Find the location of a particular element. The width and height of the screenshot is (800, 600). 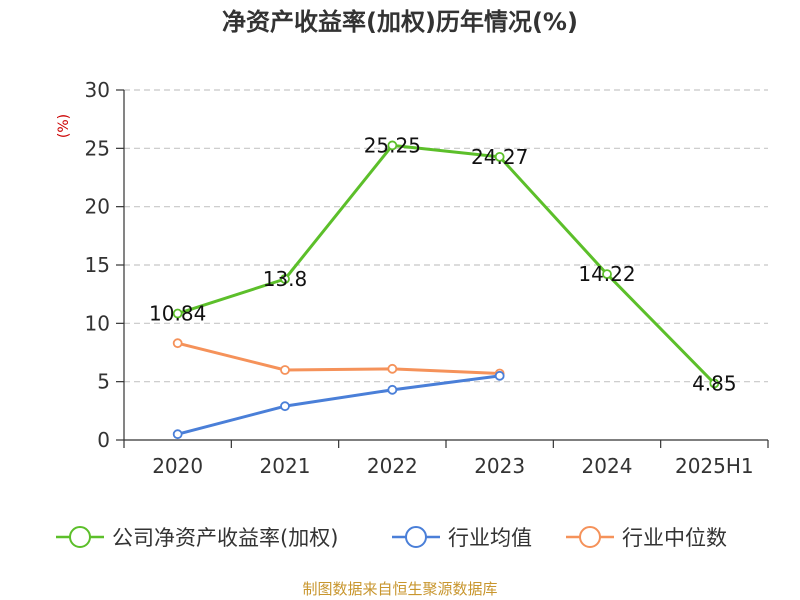

data-label: 13.8 is located at coordinates (285, 279).